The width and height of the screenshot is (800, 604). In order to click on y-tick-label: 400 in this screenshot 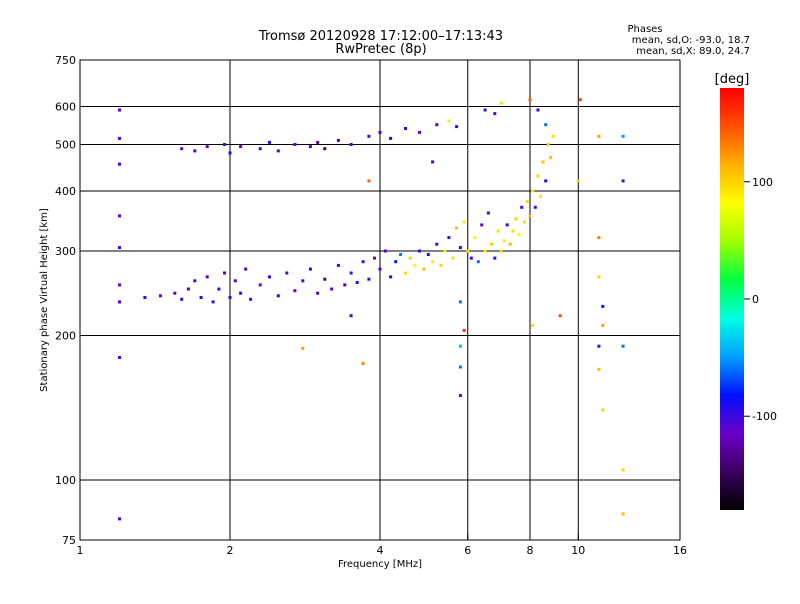, I will do `click(65, 191)`.